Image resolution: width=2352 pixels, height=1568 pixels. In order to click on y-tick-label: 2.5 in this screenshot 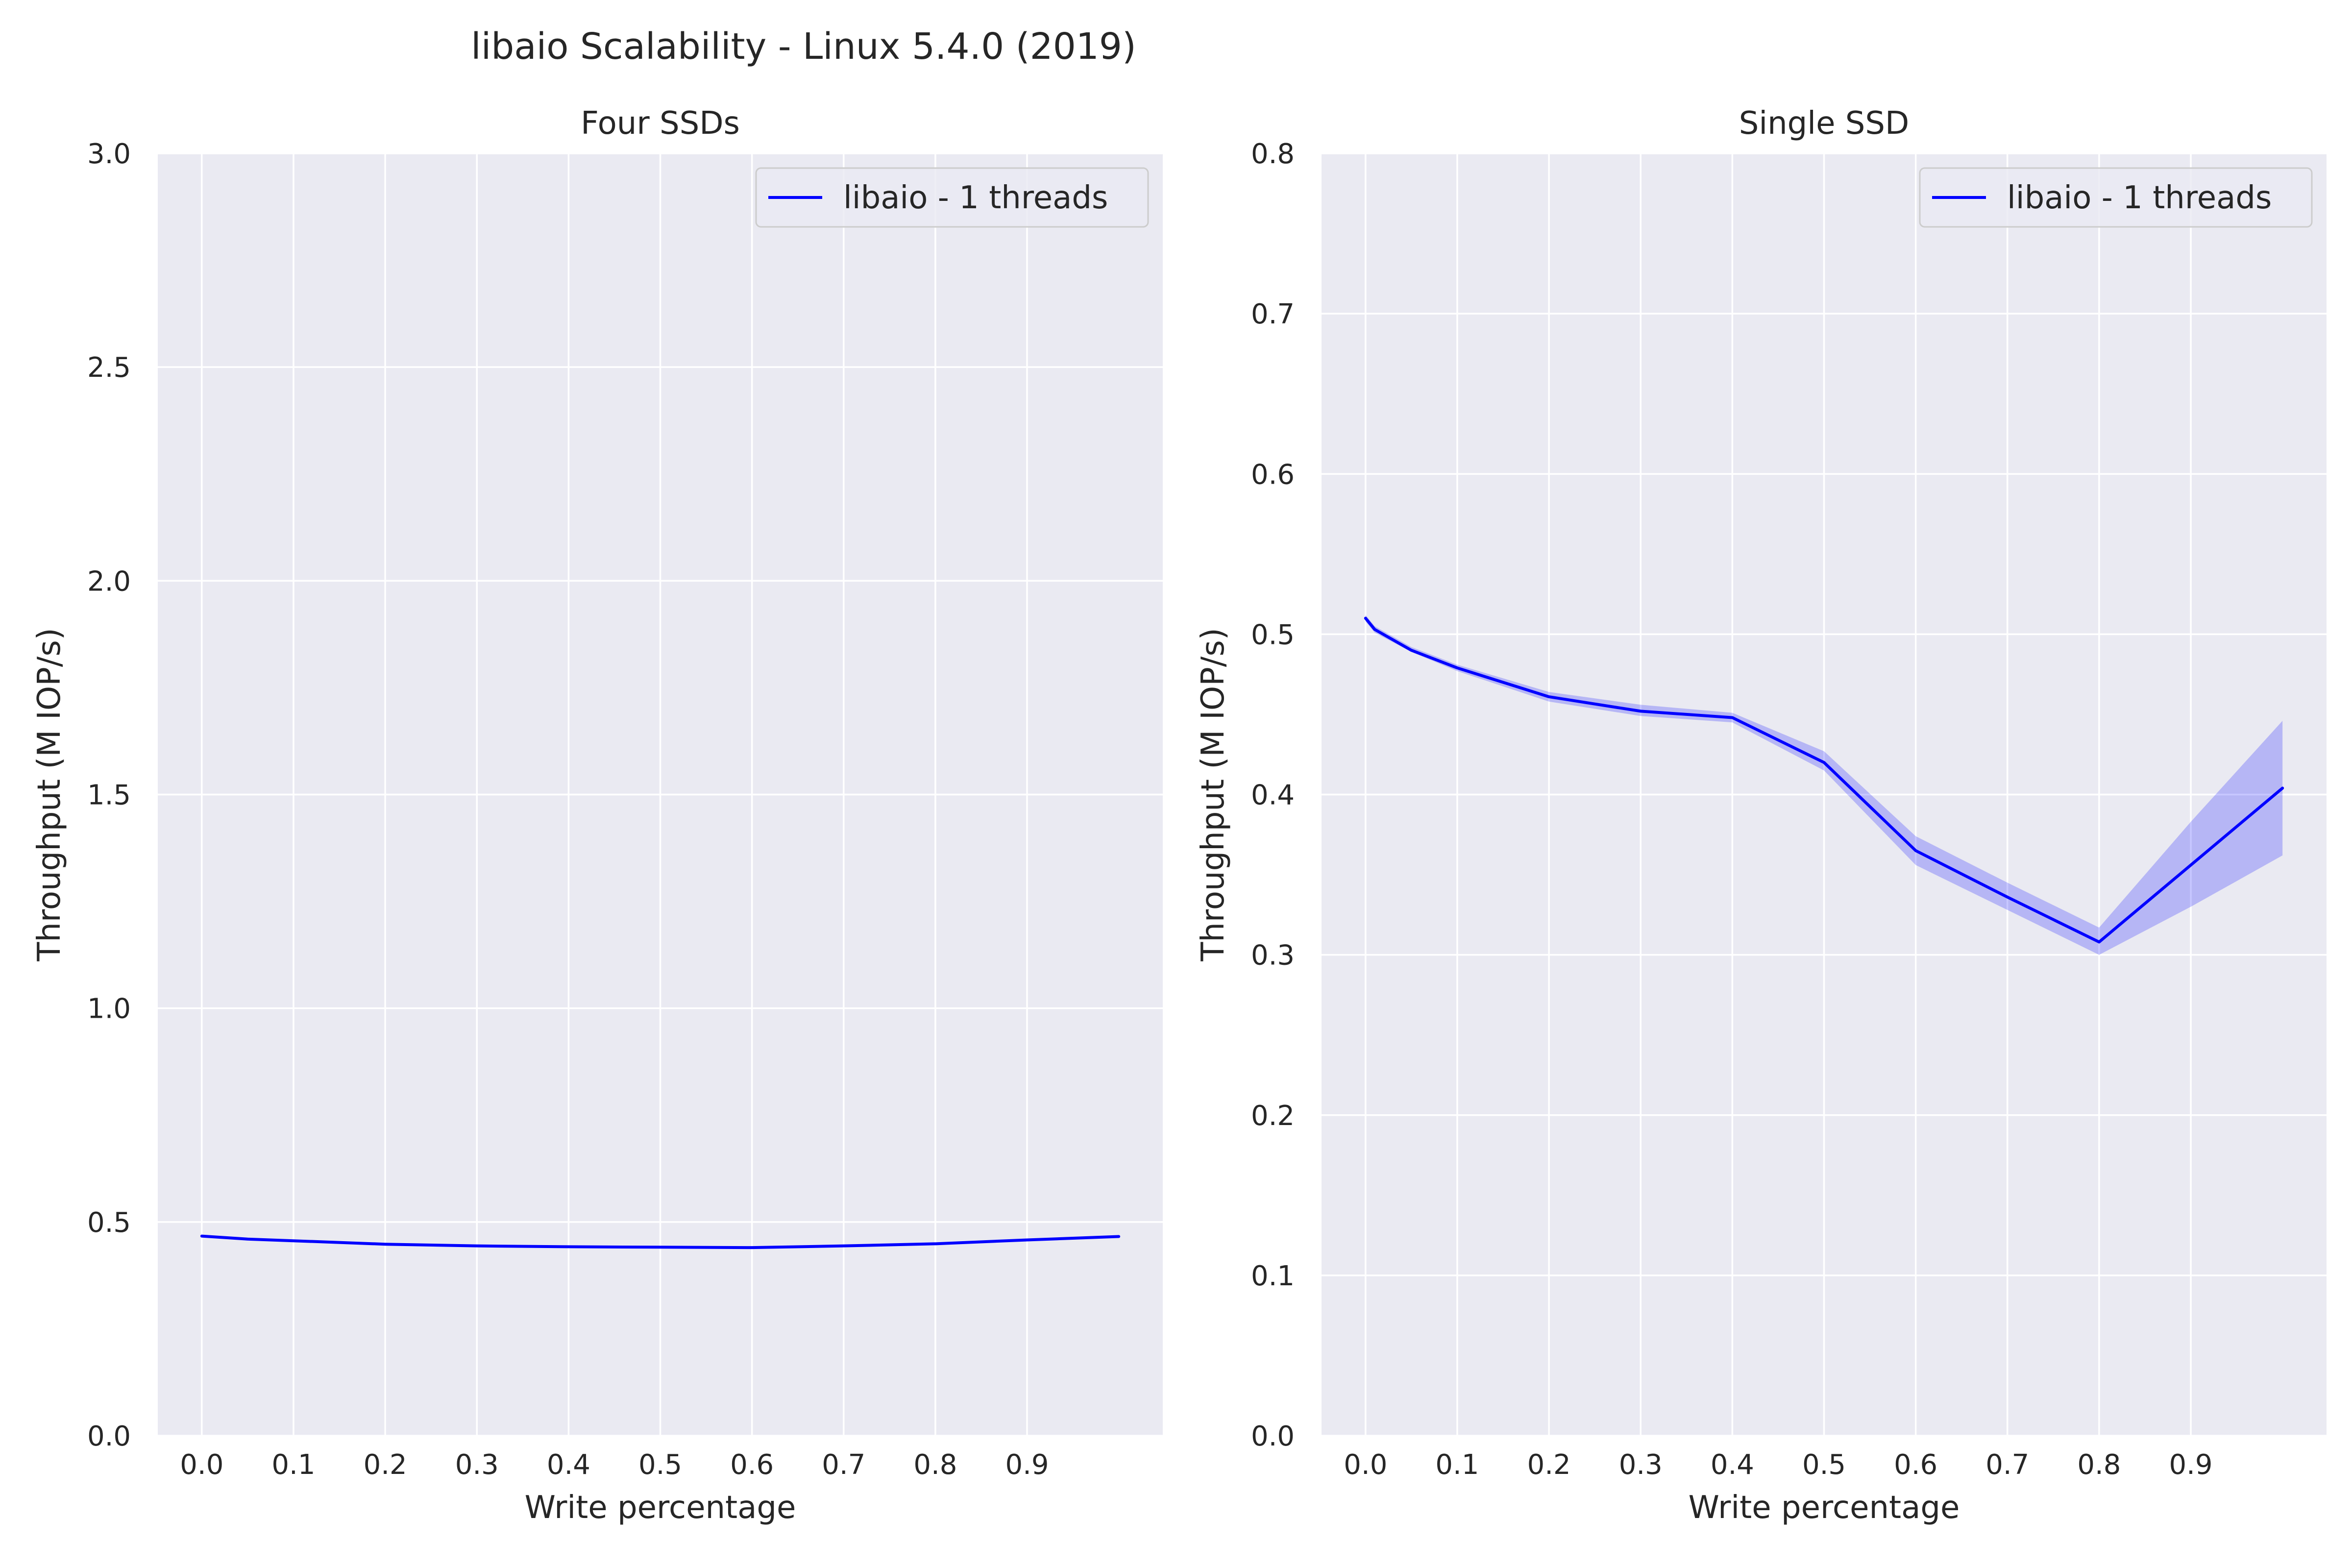, I will do `click(109, 368)`.